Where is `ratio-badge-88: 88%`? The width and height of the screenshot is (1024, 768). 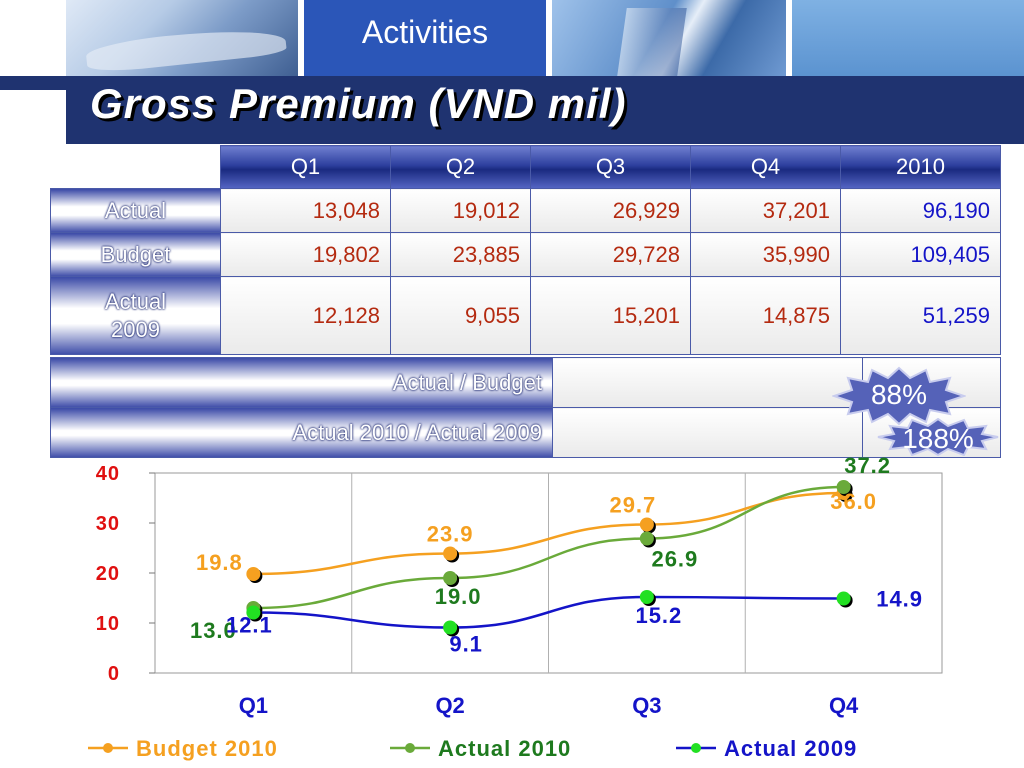 ratio-badge-88: 88% is located at coordinates (899, 396).